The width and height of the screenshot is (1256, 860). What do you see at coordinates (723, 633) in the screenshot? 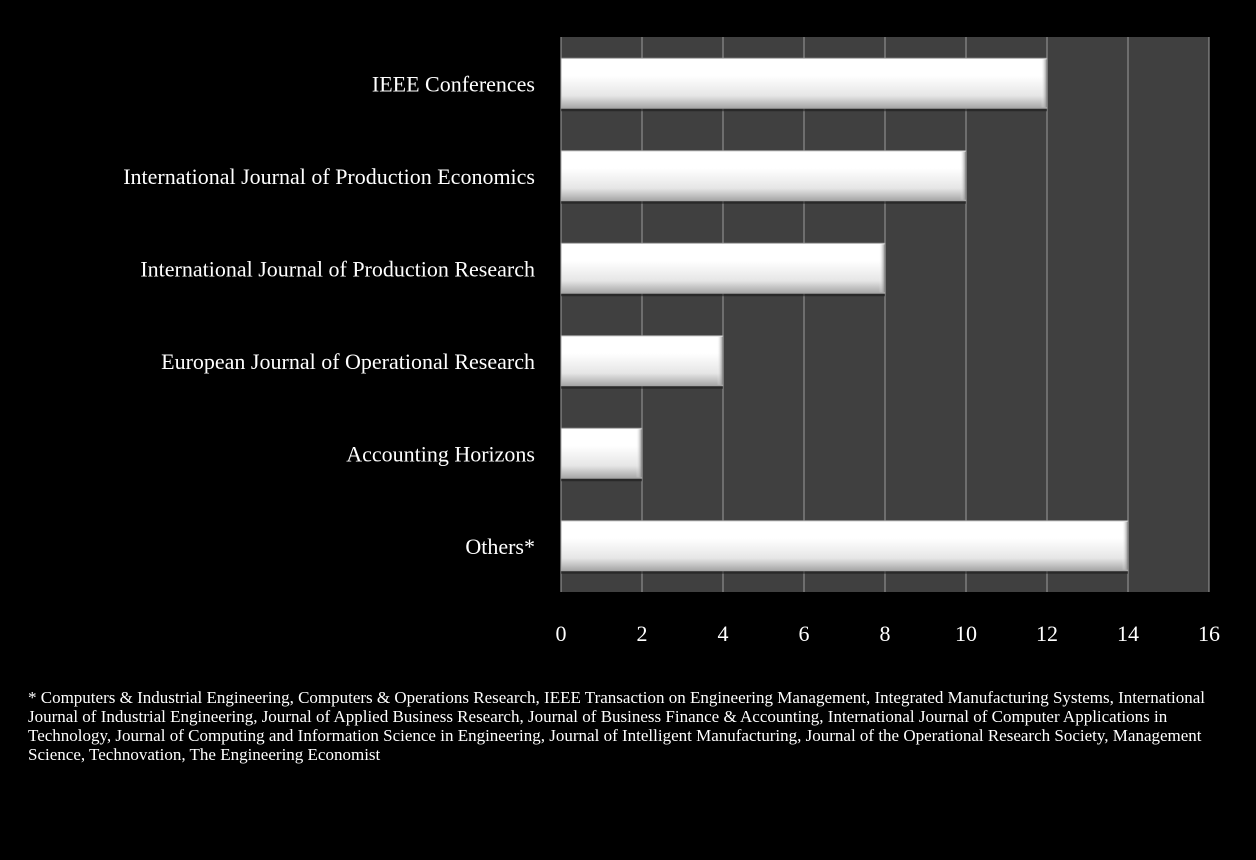
I see `x-tick-label-4: 4` at bounding box center [723, 633].